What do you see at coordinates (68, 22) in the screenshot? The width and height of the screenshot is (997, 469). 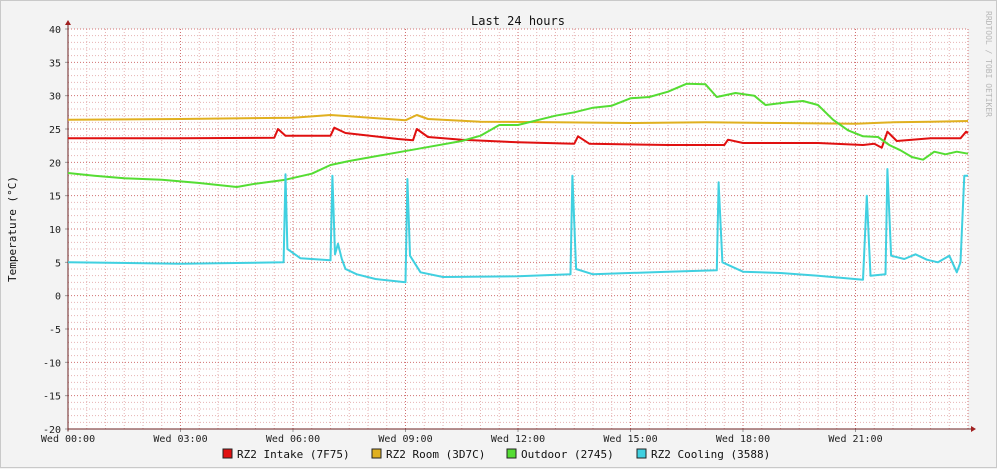 I see `y-axis-arrow` at bounding box center [68, 22].